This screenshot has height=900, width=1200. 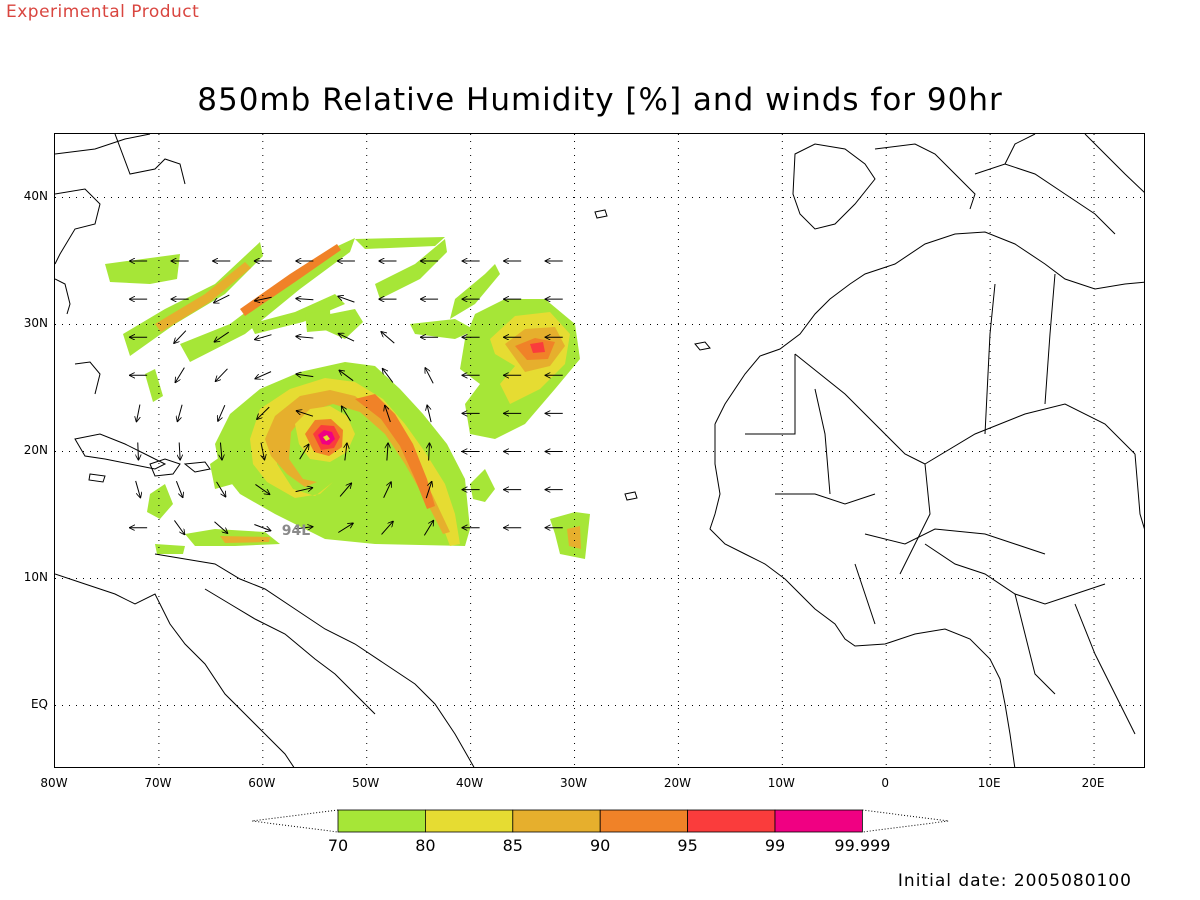 I want to click on wind-vectors, so click(x=346, y=398).